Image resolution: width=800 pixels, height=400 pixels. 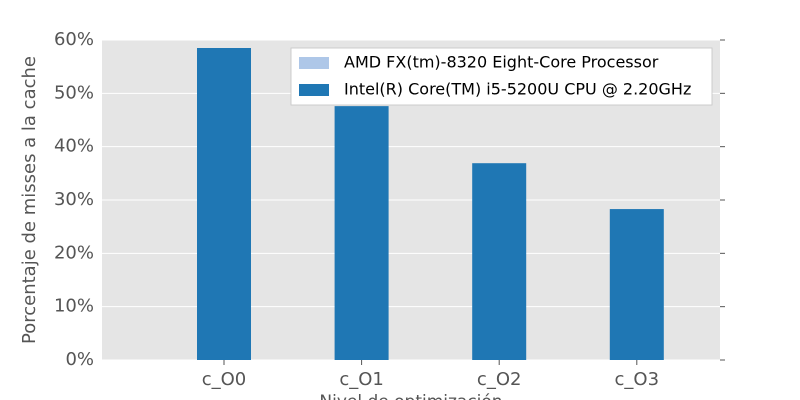 I want to click on y-tick-label: 40%, so click(x=74, y=146).